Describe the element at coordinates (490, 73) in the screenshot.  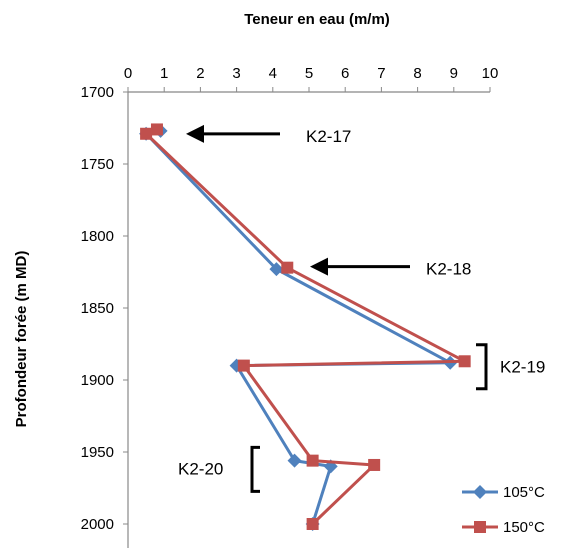
I see `x-tick-label: 10` at that location.